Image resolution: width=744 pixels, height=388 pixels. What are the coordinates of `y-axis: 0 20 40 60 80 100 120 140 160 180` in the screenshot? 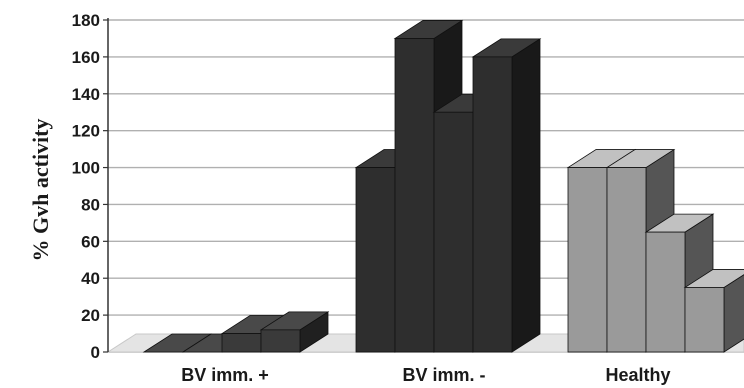 It's located at (90, 186).